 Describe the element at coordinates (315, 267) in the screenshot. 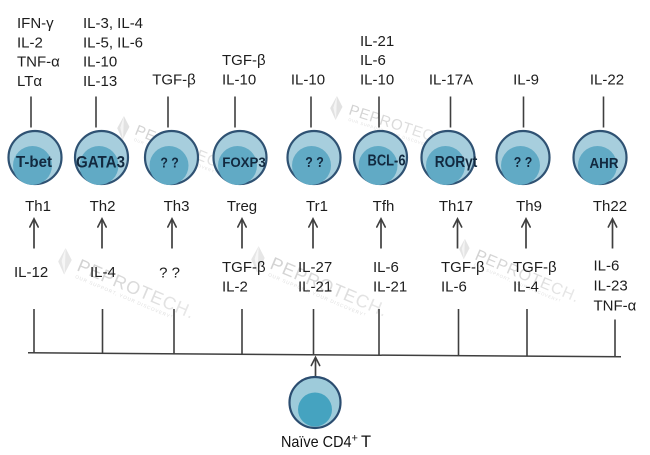

I see `svg-text: IL-27` at that location.